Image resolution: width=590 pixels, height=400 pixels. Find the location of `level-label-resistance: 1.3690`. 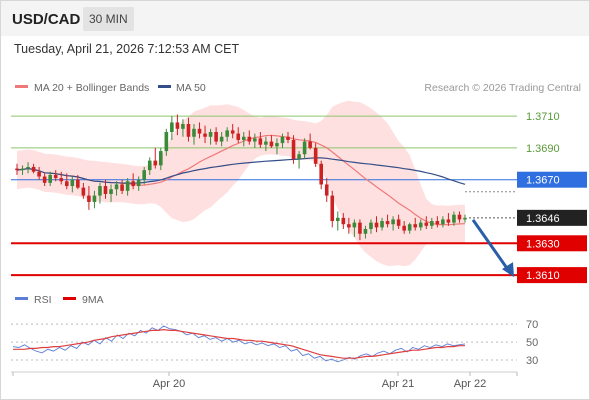

level-label-resistance: 1.3690 is located at coordinates (543, 149).